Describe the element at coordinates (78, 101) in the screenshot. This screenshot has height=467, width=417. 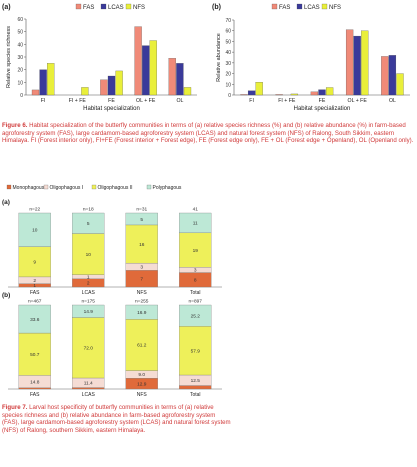
I see `f6a-xtick-label-1: FI + FE` at that location.